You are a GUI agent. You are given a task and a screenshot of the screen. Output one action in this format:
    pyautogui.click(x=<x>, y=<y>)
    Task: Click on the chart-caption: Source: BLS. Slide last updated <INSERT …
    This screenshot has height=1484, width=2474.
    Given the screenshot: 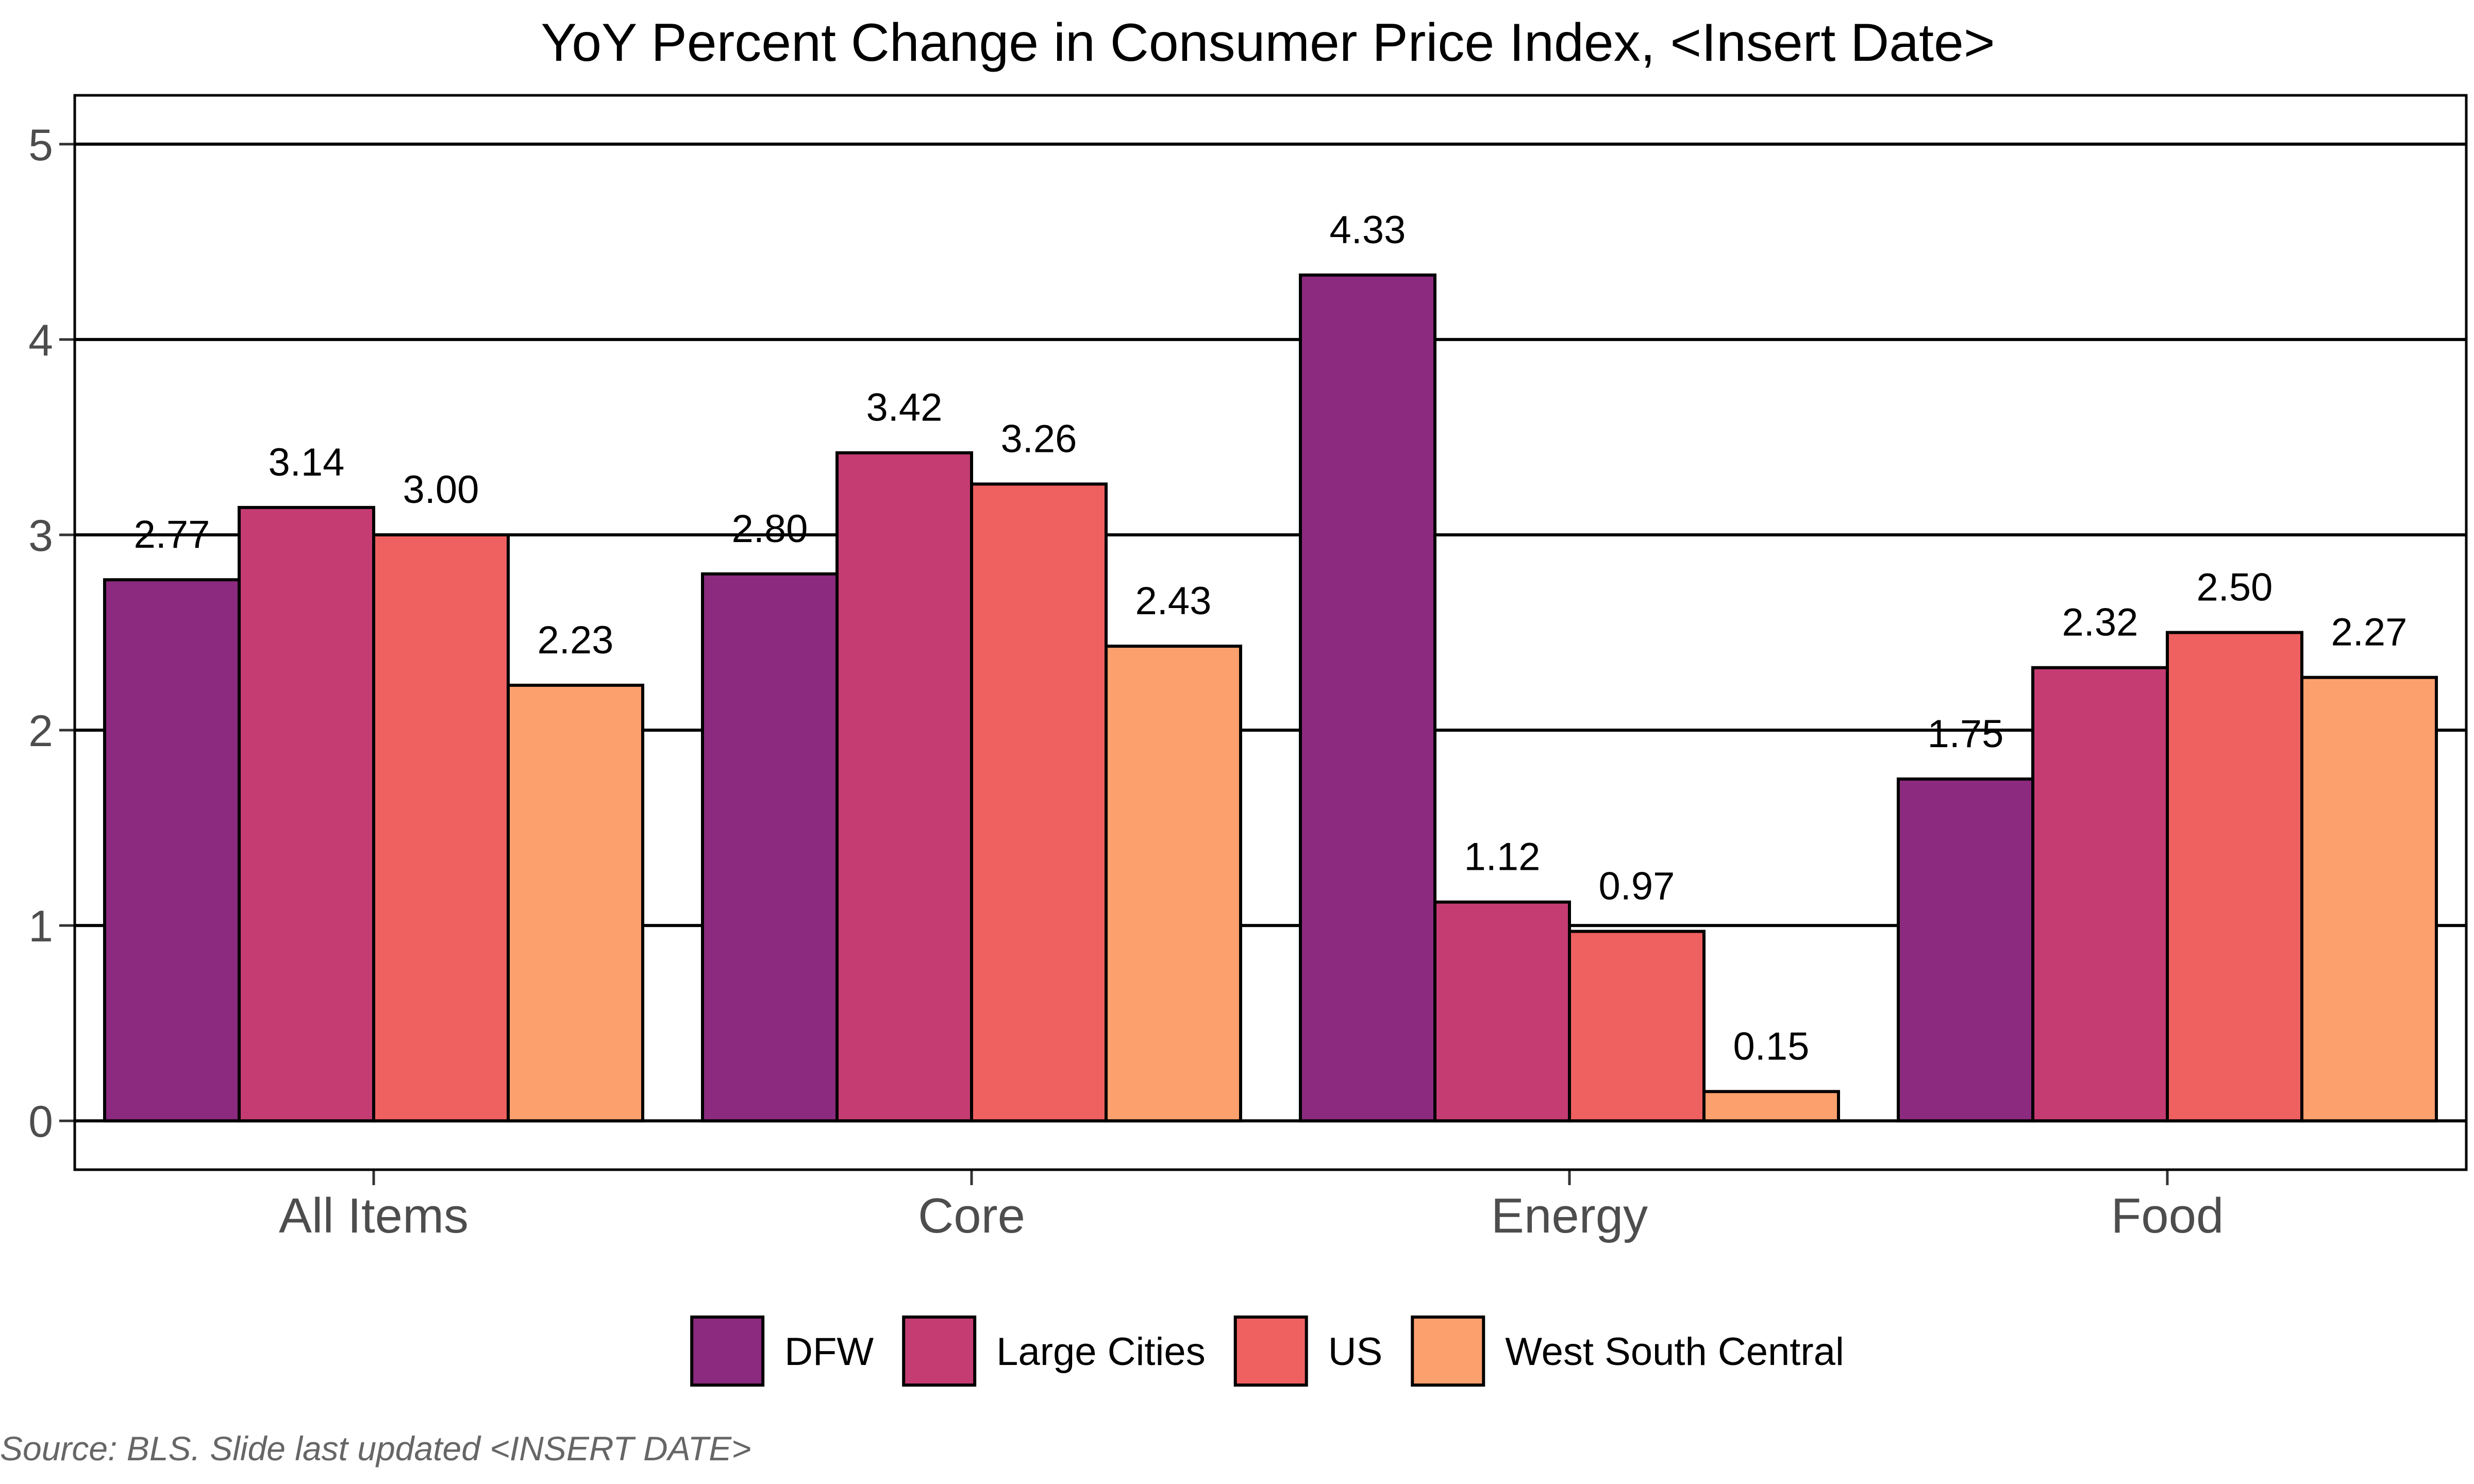 What is the action you would take?
    pyautogui.click(x=375, y=1448)
    